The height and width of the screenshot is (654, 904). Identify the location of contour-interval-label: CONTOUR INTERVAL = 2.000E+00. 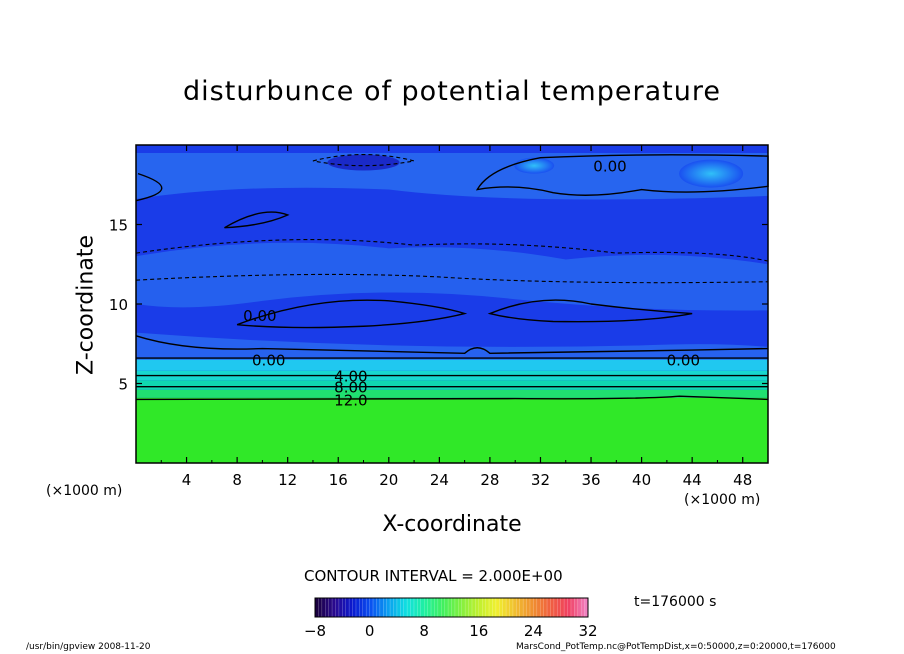
(433, 576).